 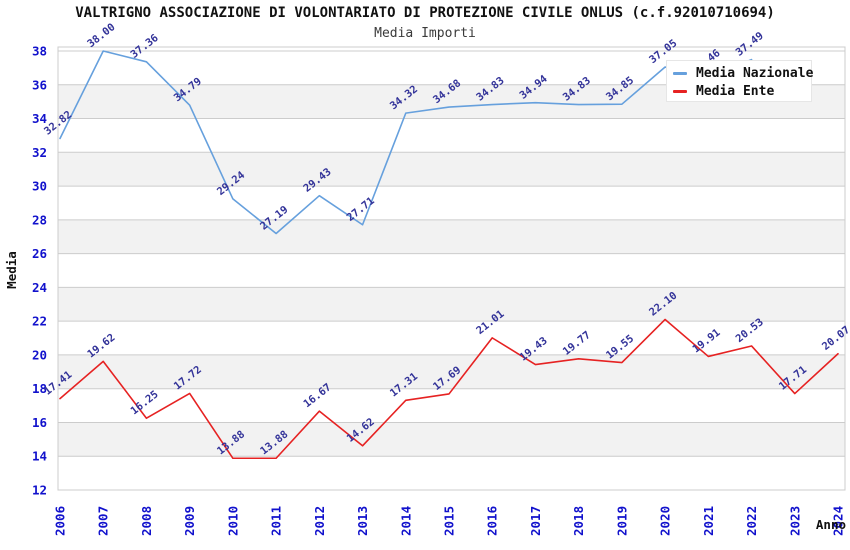 What do you see at coordinates (39, 287) in the screenshot?
I see `y-tick-label: 24` at bounding box center [39, 287].